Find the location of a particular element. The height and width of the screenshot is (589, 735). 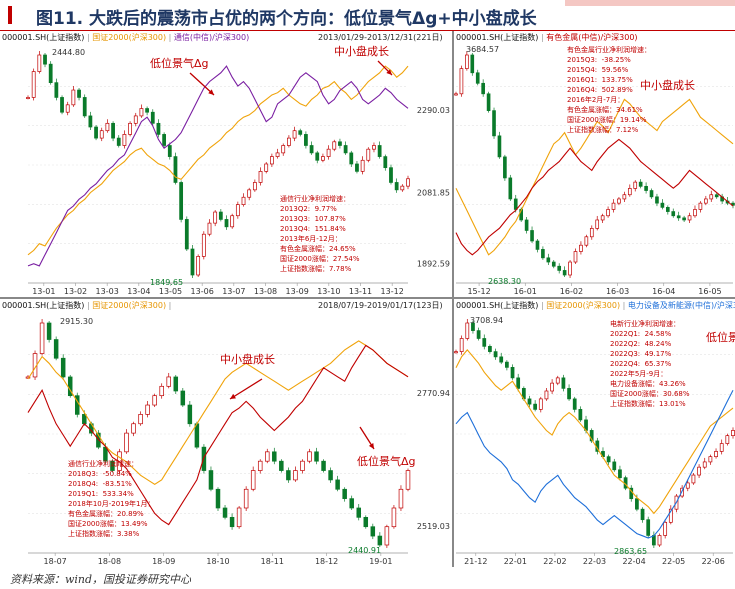

low-label: 2638.30 is located at coordinates (505, 281).